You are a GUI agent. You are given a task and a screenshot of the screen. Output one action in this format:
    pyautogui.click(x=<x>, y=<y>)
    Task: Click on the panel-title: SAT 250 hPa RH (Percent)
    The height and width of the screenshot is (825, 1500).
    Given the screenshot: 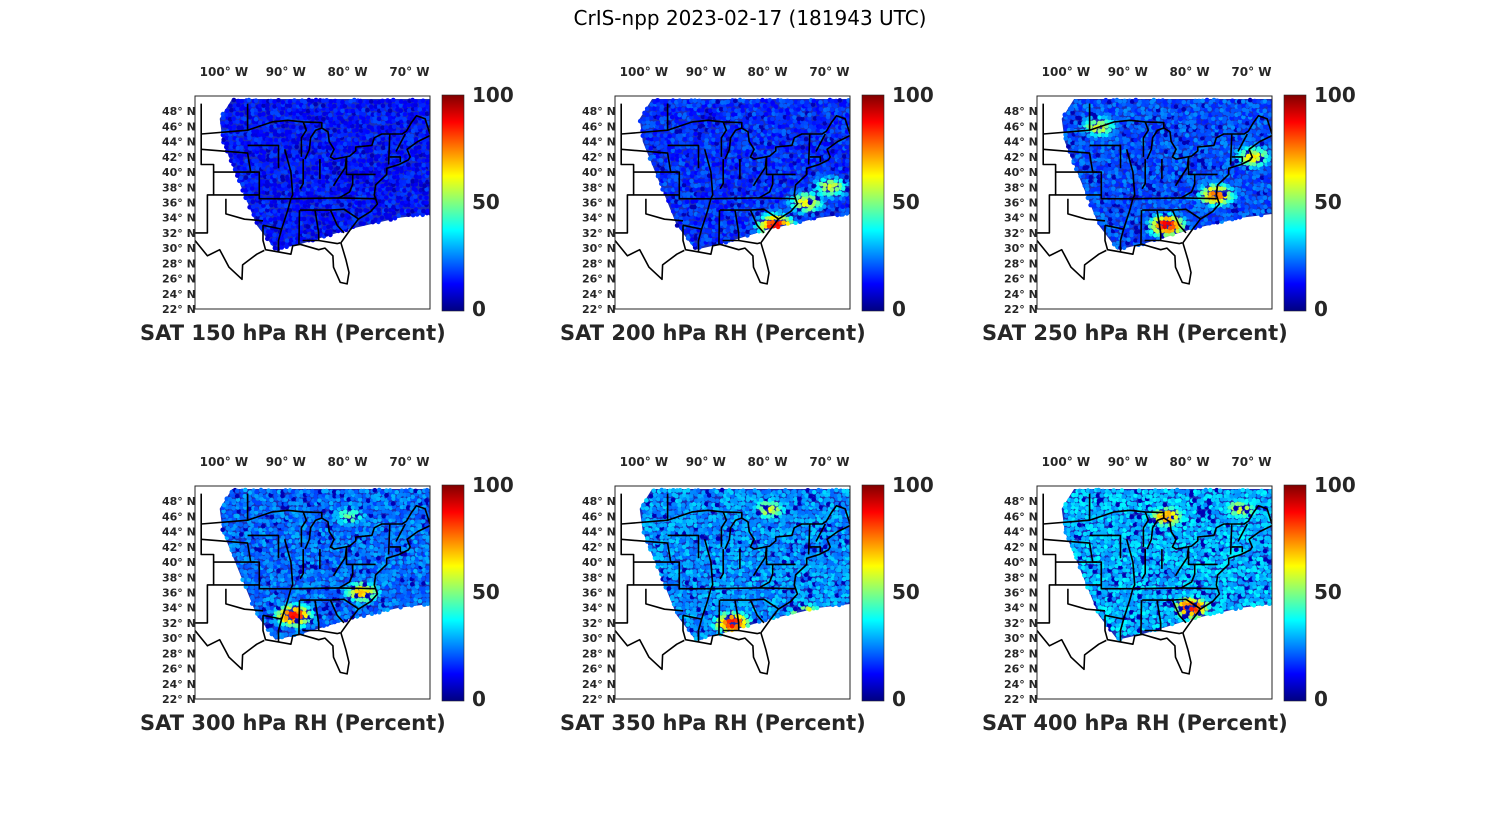 What is the action you would take?
    pyautogui.click(x=1135, y=333)
    